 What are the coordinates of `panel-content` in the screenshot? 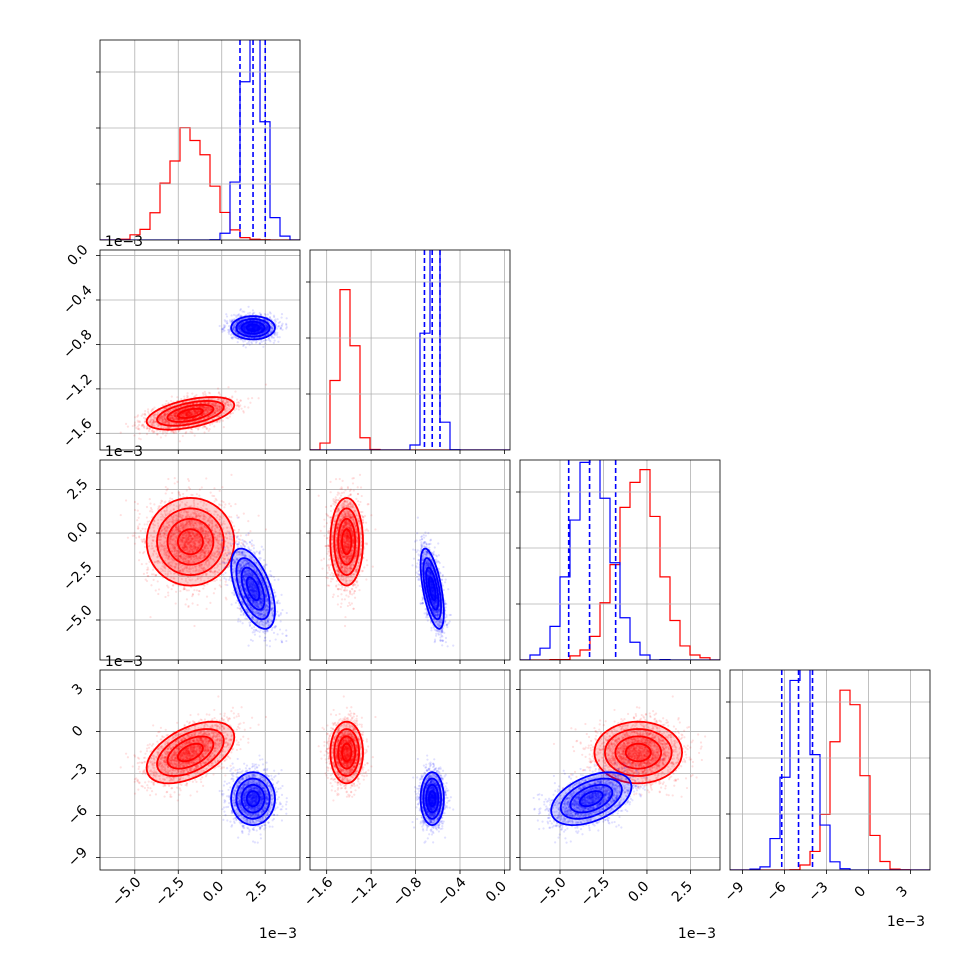 It's located at (203, 374).